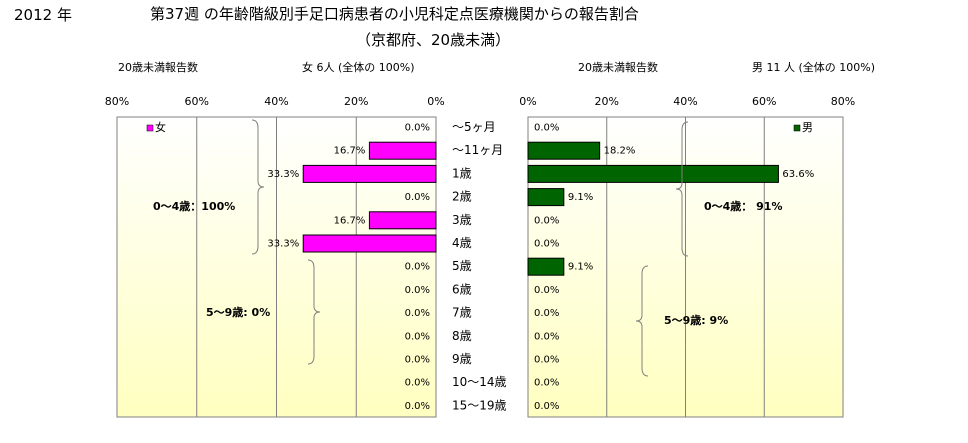 The image size is (968, 443). Describe the element at coordinates (743, 206) in the screenshot. I see `male-0-4-annotation: 0～4歳： 91%` at that location.